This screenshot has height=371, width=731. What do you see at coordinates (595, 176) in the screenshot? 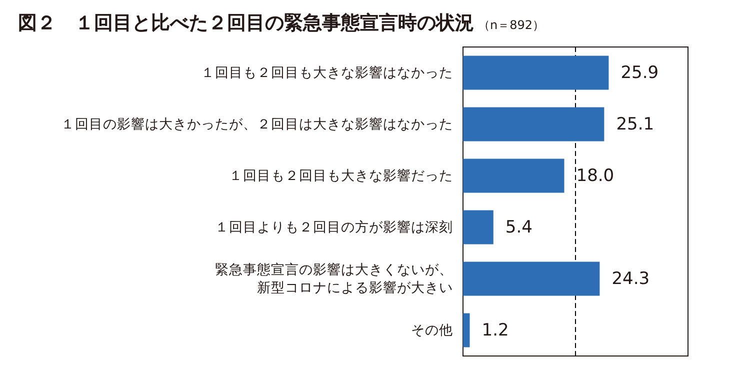
I see `data-label: 18.0` at bounding box center [595, 176].